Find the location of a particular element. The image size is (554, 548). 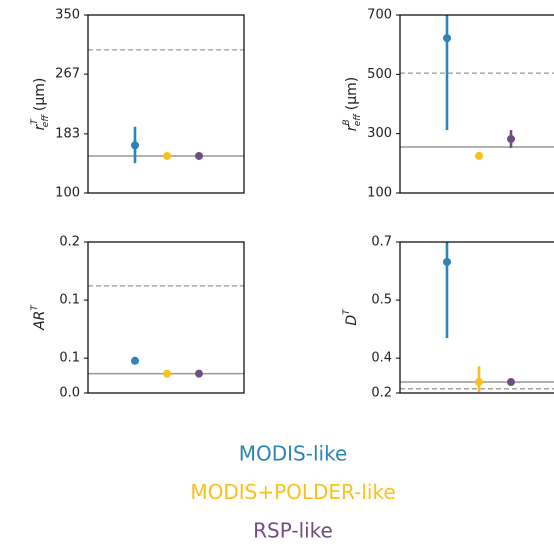

y-axis-label: ART is located at coordinates (39, 317).